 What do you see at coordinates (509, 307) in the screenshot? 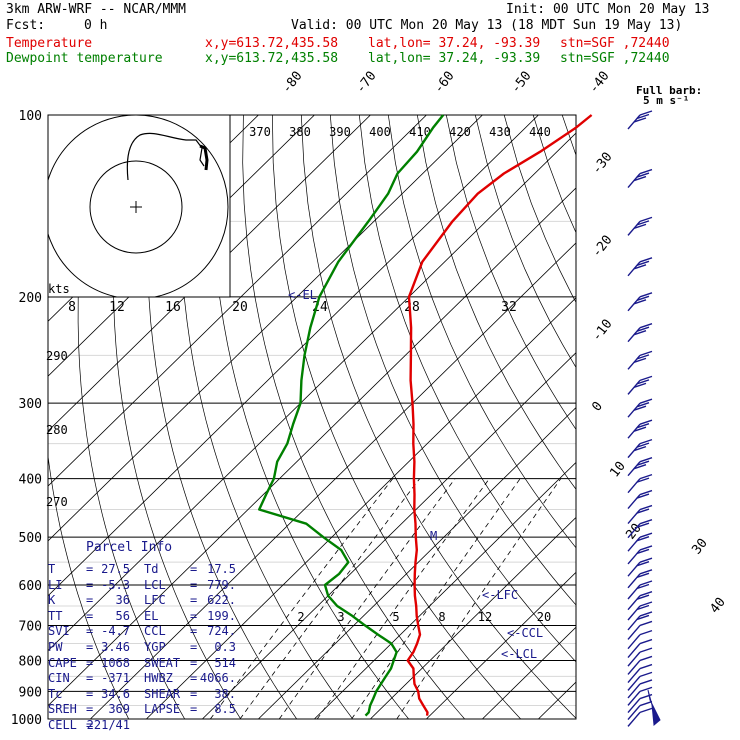
I see `wind-scale-tick: 32` at bounding box center [509, 307].